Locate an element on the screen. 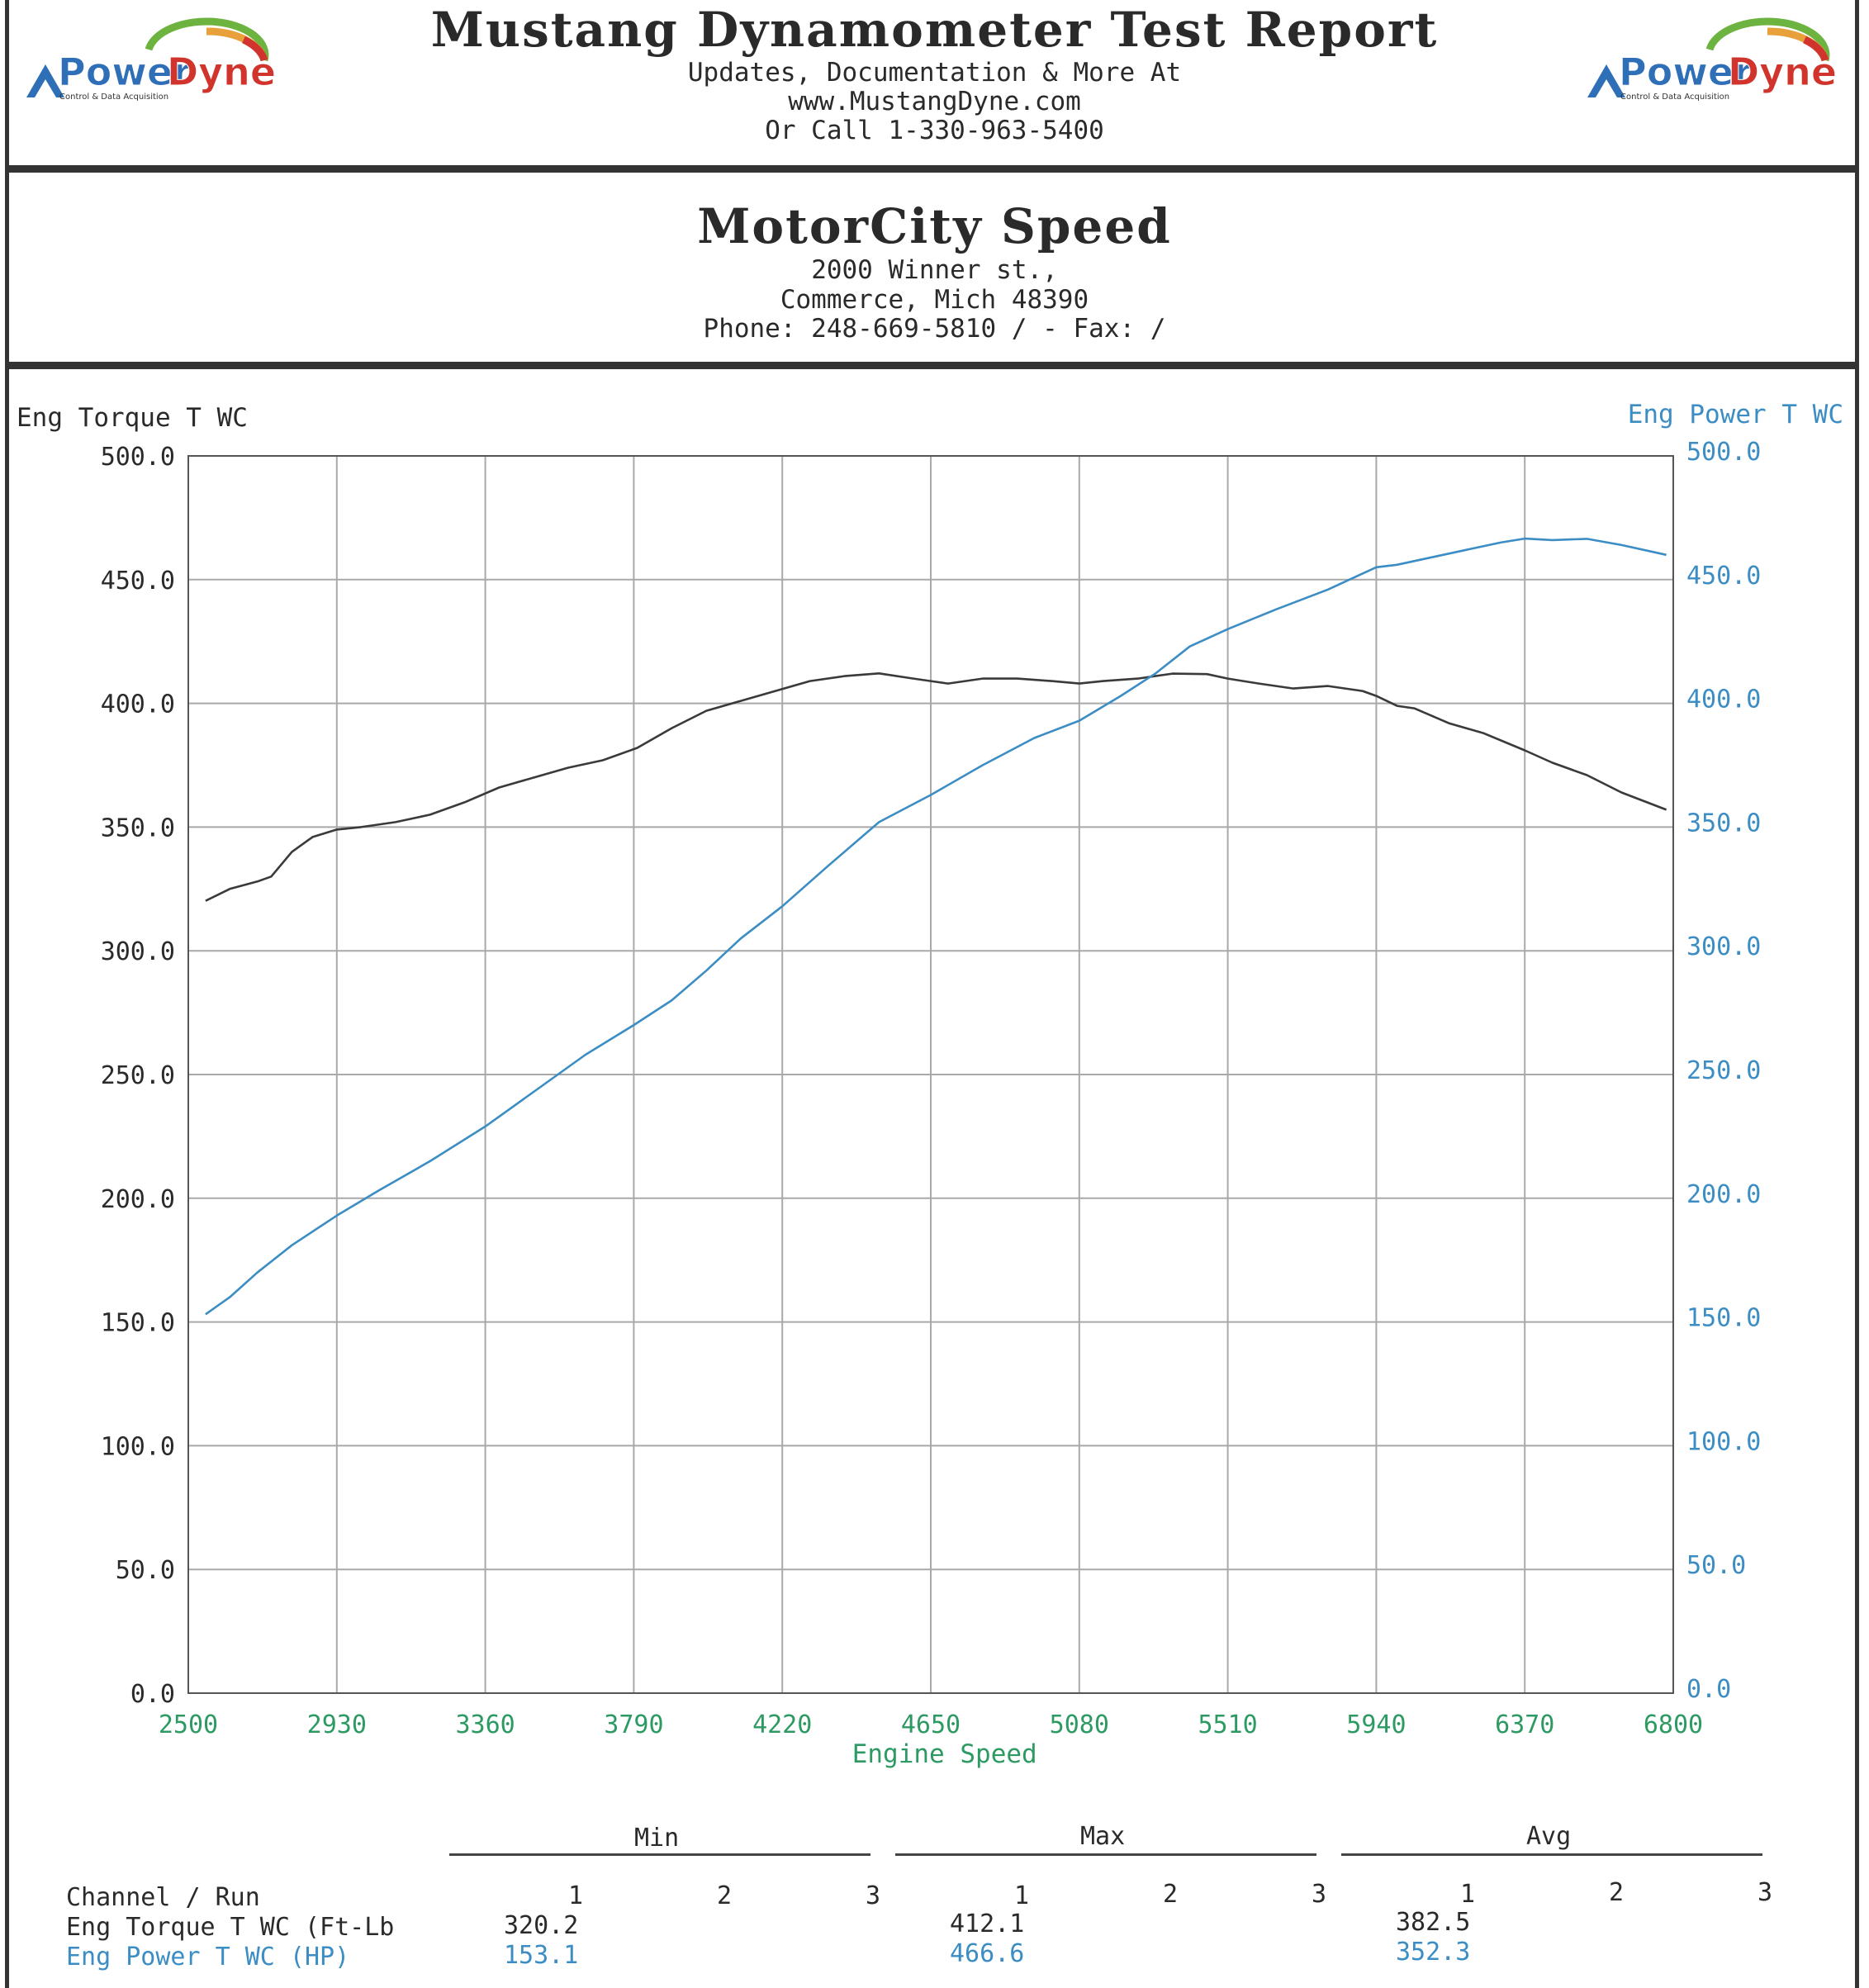  x-tick-label-5080: 5080 is located at coordinates (1079, 1725).